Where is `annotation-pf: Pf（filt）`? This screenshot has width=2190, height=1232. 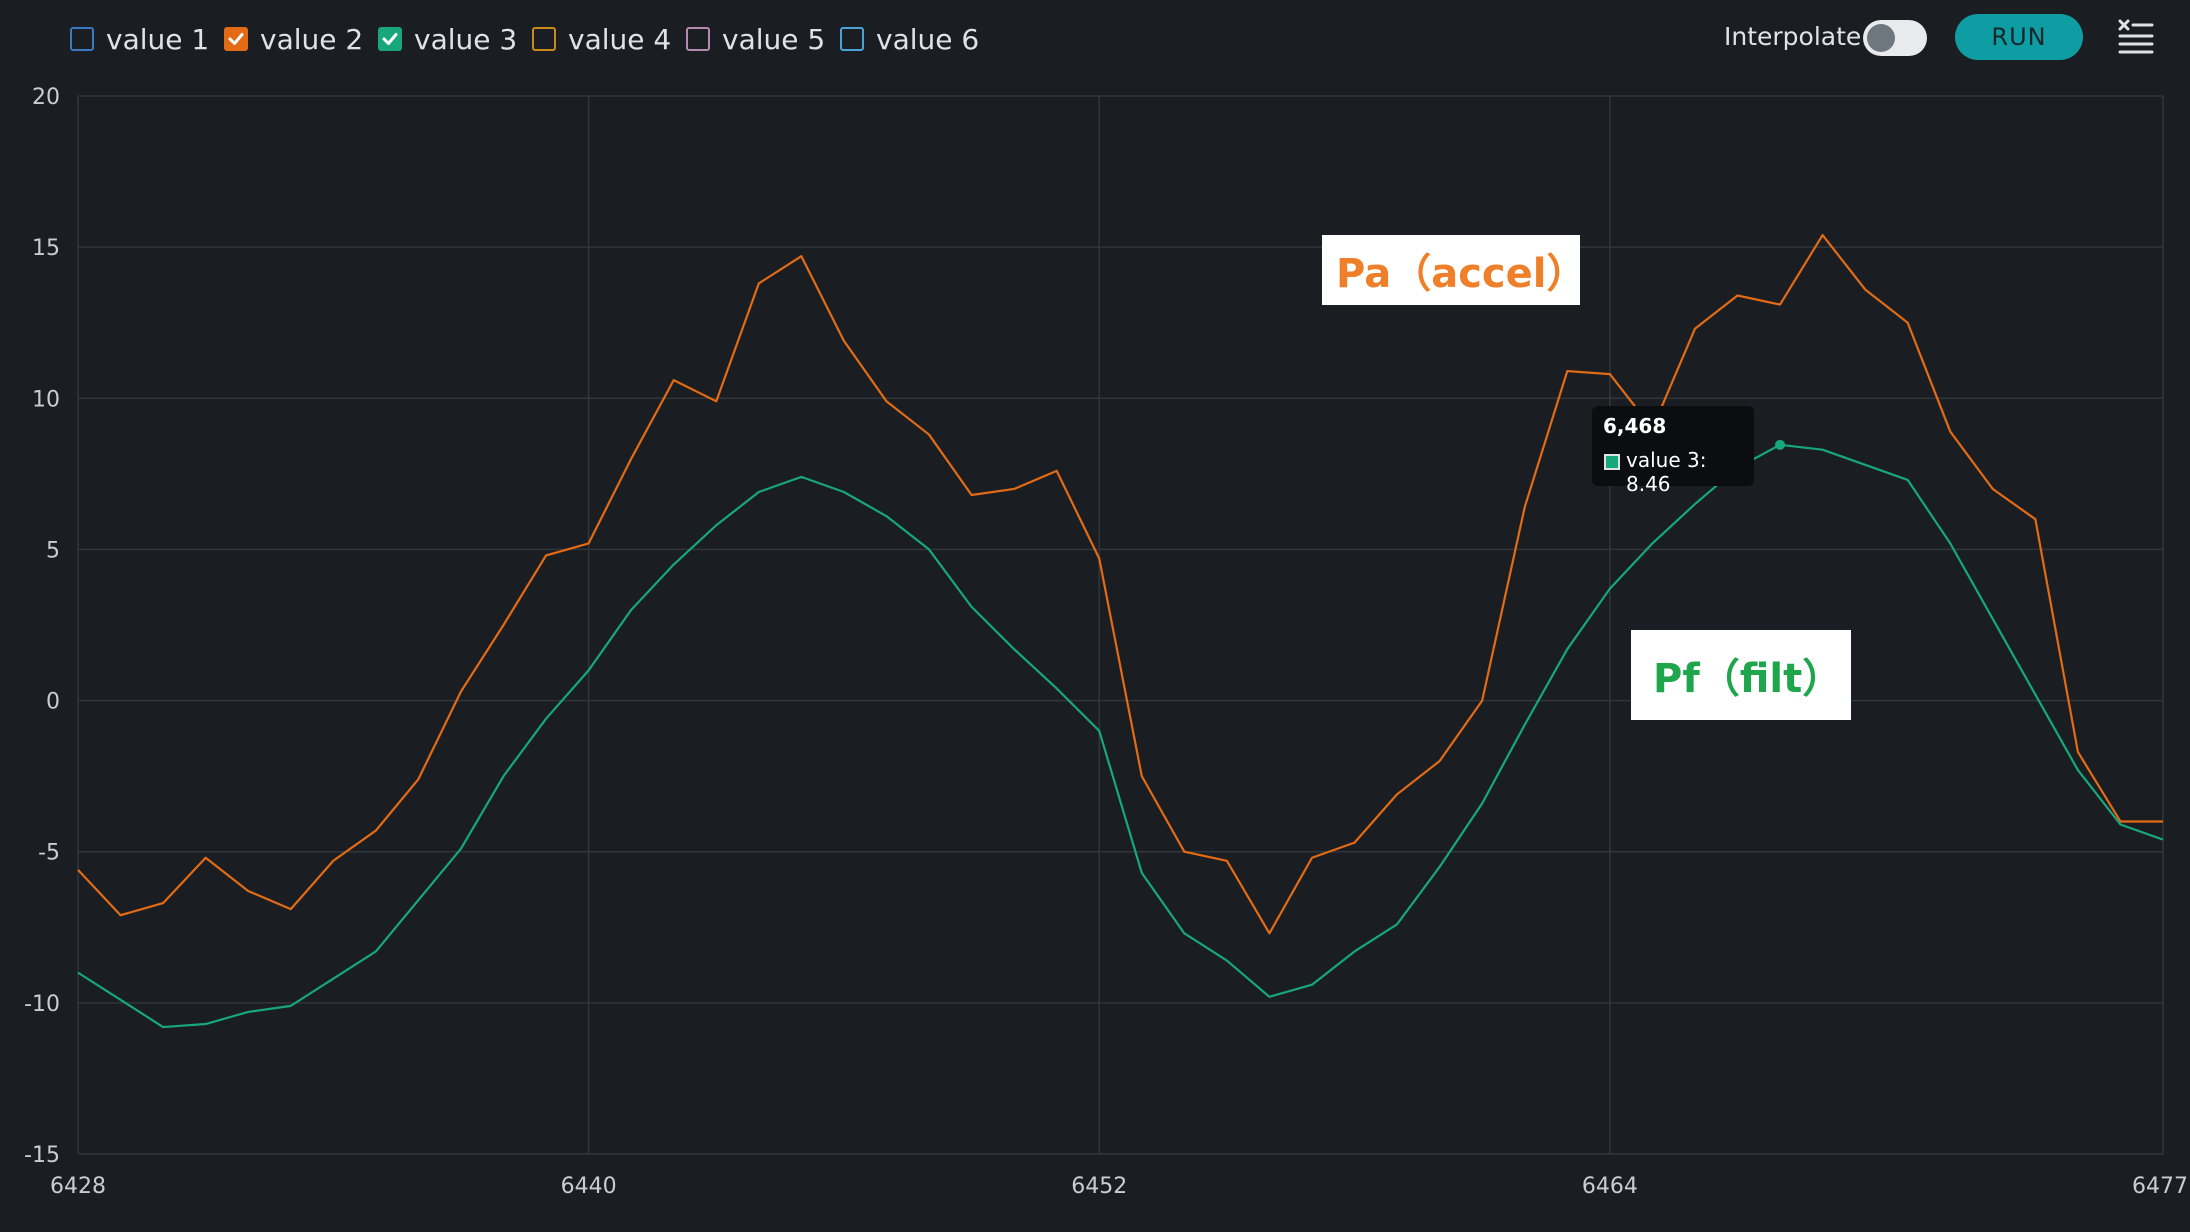 annotation-pf: Pf（filt） is located at coordinates (1741, 675).